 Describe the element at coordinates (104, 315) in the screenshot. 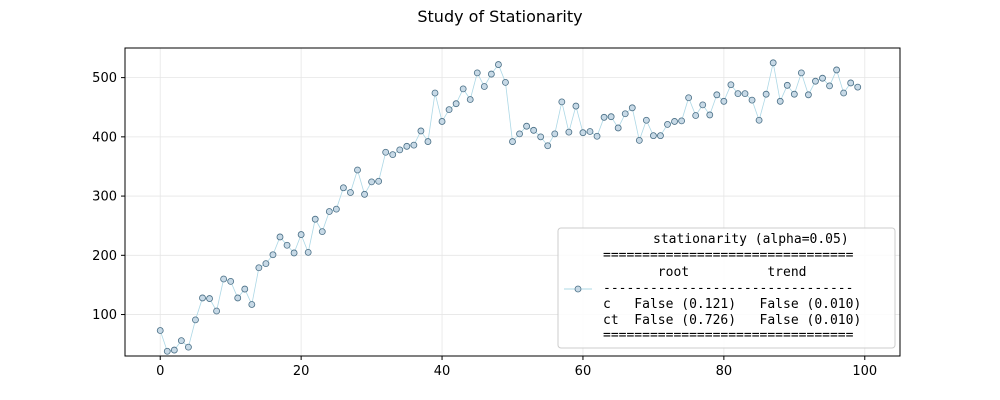

I see `y-tick-label: 100` at that location.